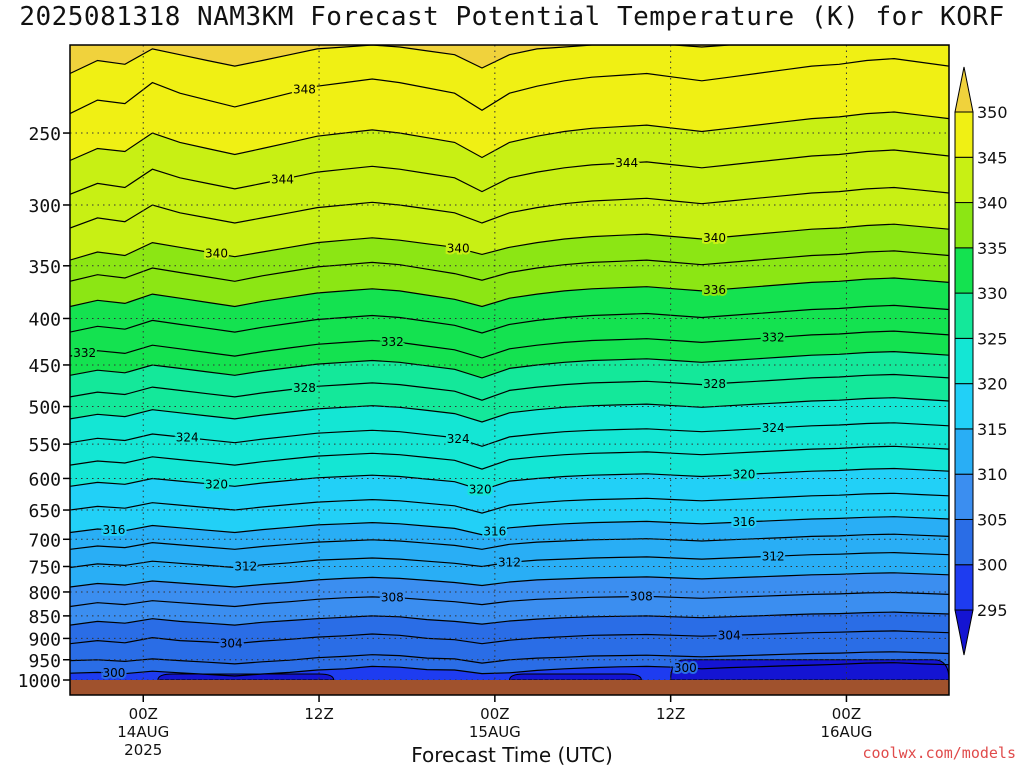  I want to click on ground-strip, so click(509, 687).